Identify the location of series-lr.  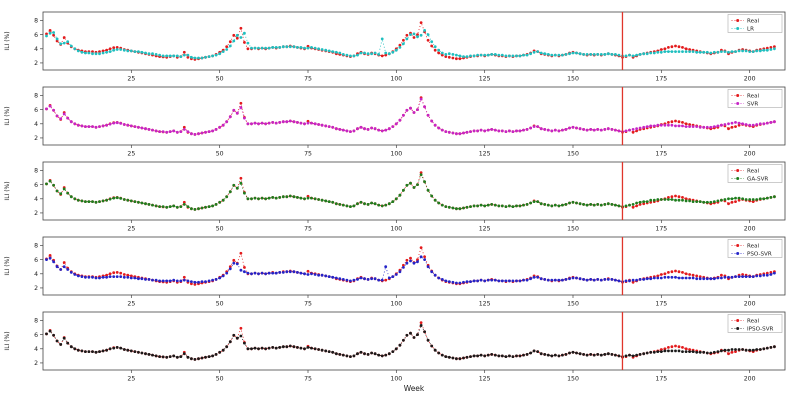
(410, 44).